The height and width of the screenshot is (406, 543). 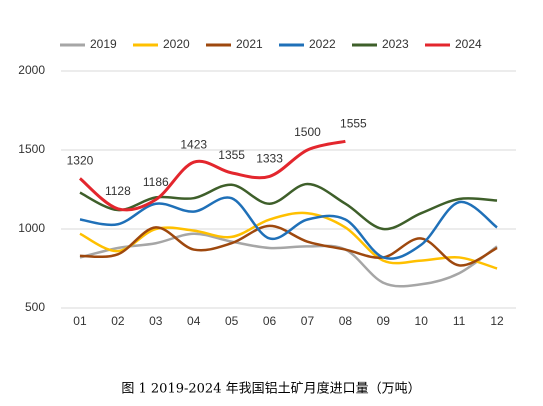 What do you see at coordinates (80, 321) in the screenshot?
I see `x-tick-label: 01` at bounding box center [80, 321].